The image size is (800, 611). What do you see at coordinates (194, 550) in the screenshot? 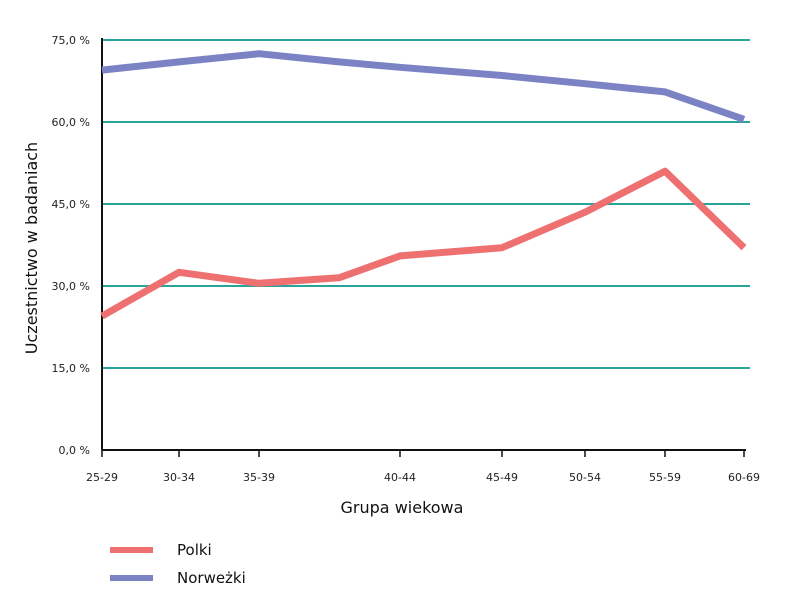
I see `legend-label: Polki` at bounding box center [194, 550].